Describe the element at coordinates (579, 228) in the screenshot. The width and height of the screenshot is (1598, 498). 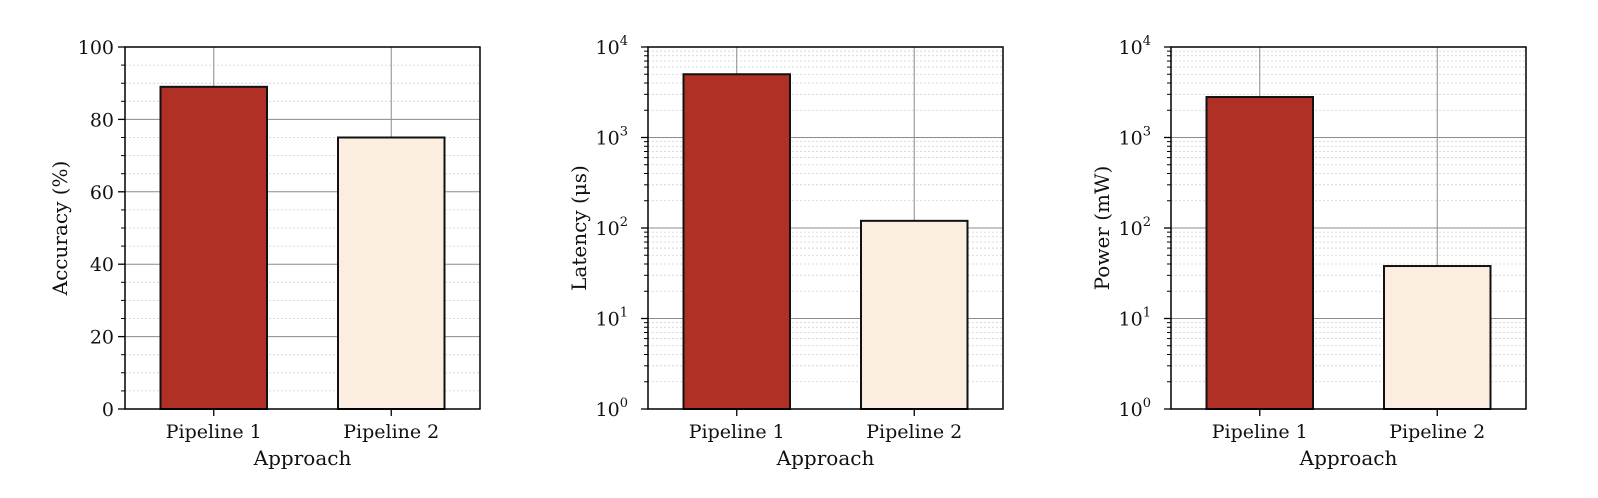
I see `y-axis-label: Latency (μs)` at that location.